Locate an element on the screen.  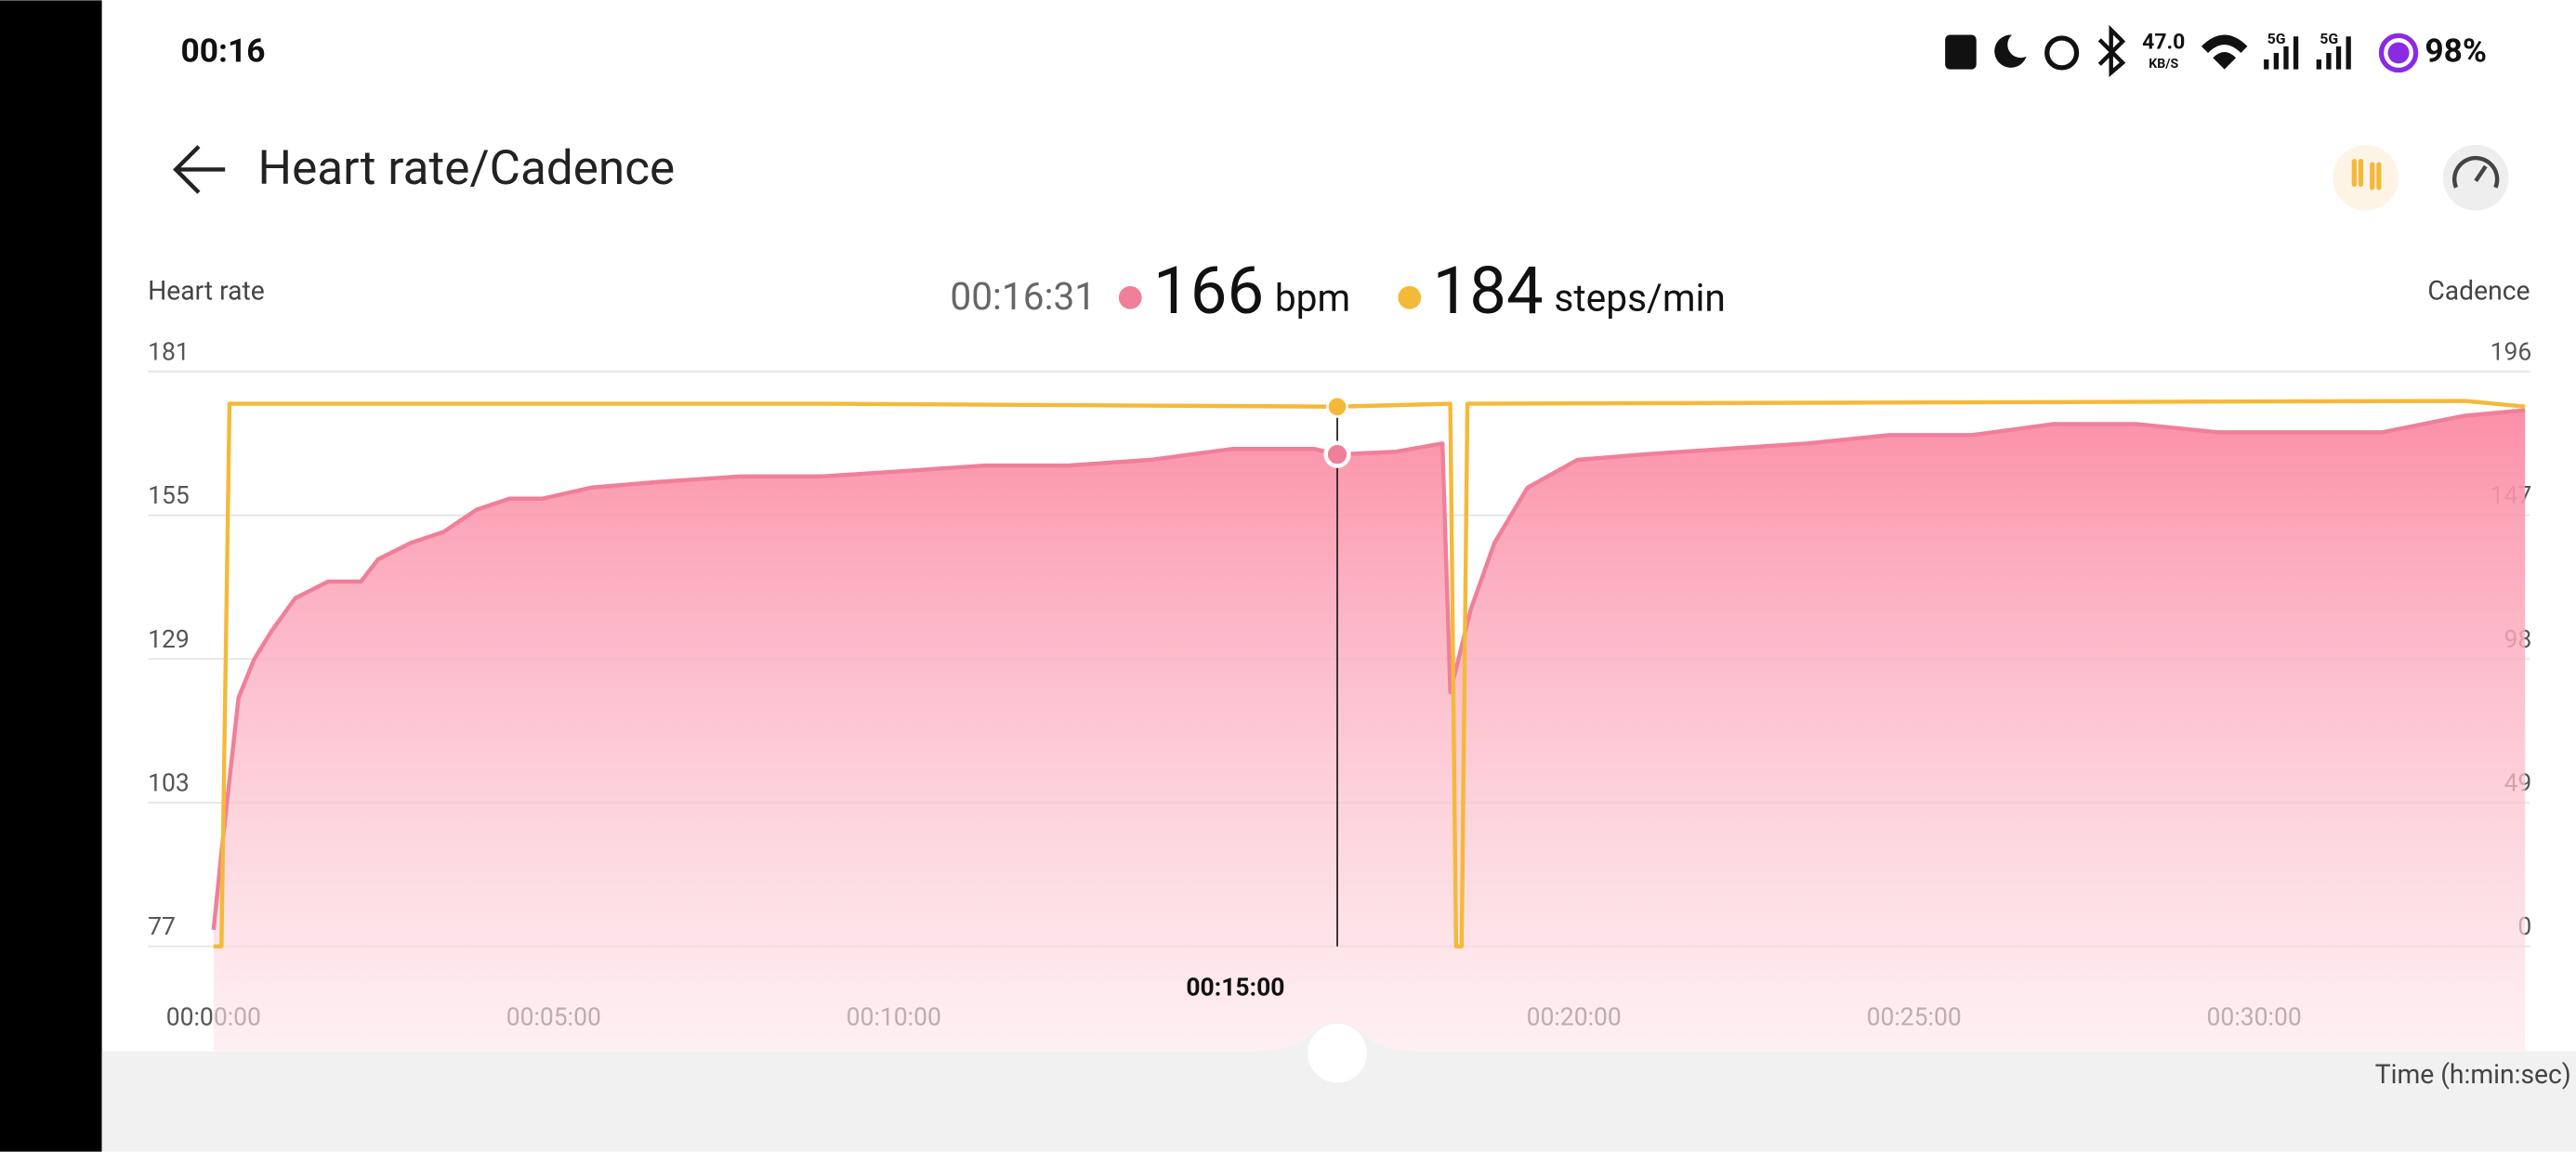
cursor-cadence-dot is located at coordinates (1337, 406).